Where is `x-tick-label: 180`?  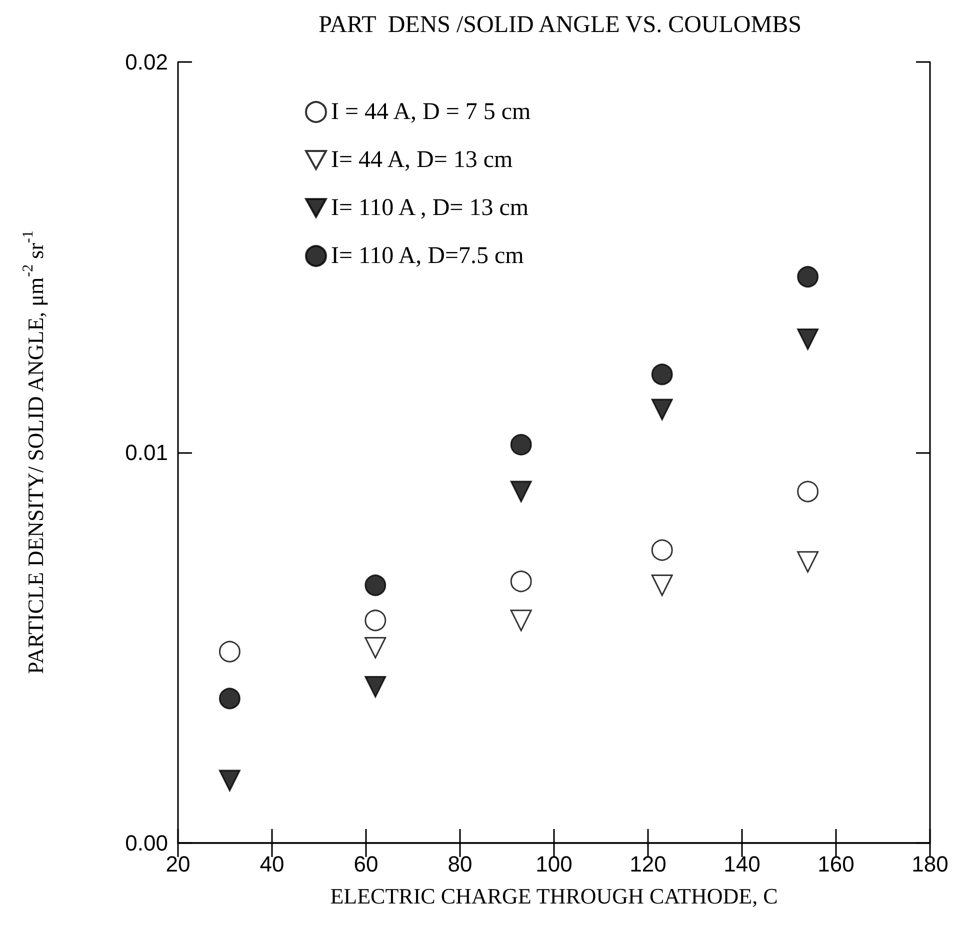 x-tick-label: 180 is located at coordinates (930, 864).